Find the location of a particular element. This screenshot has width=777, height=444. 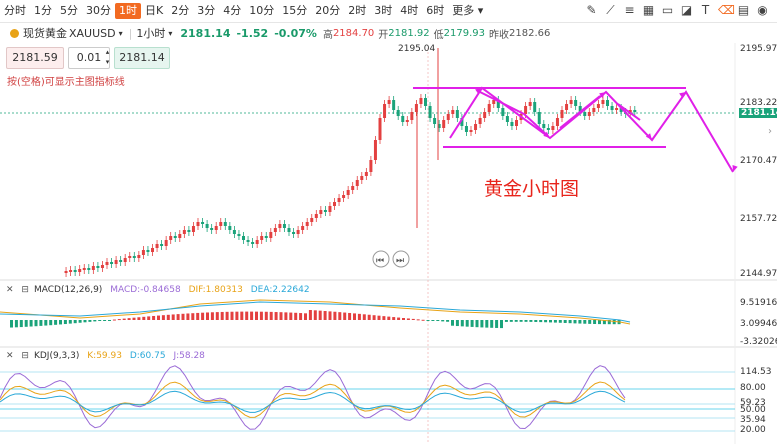

k-line is located at coordinates (313, 399).